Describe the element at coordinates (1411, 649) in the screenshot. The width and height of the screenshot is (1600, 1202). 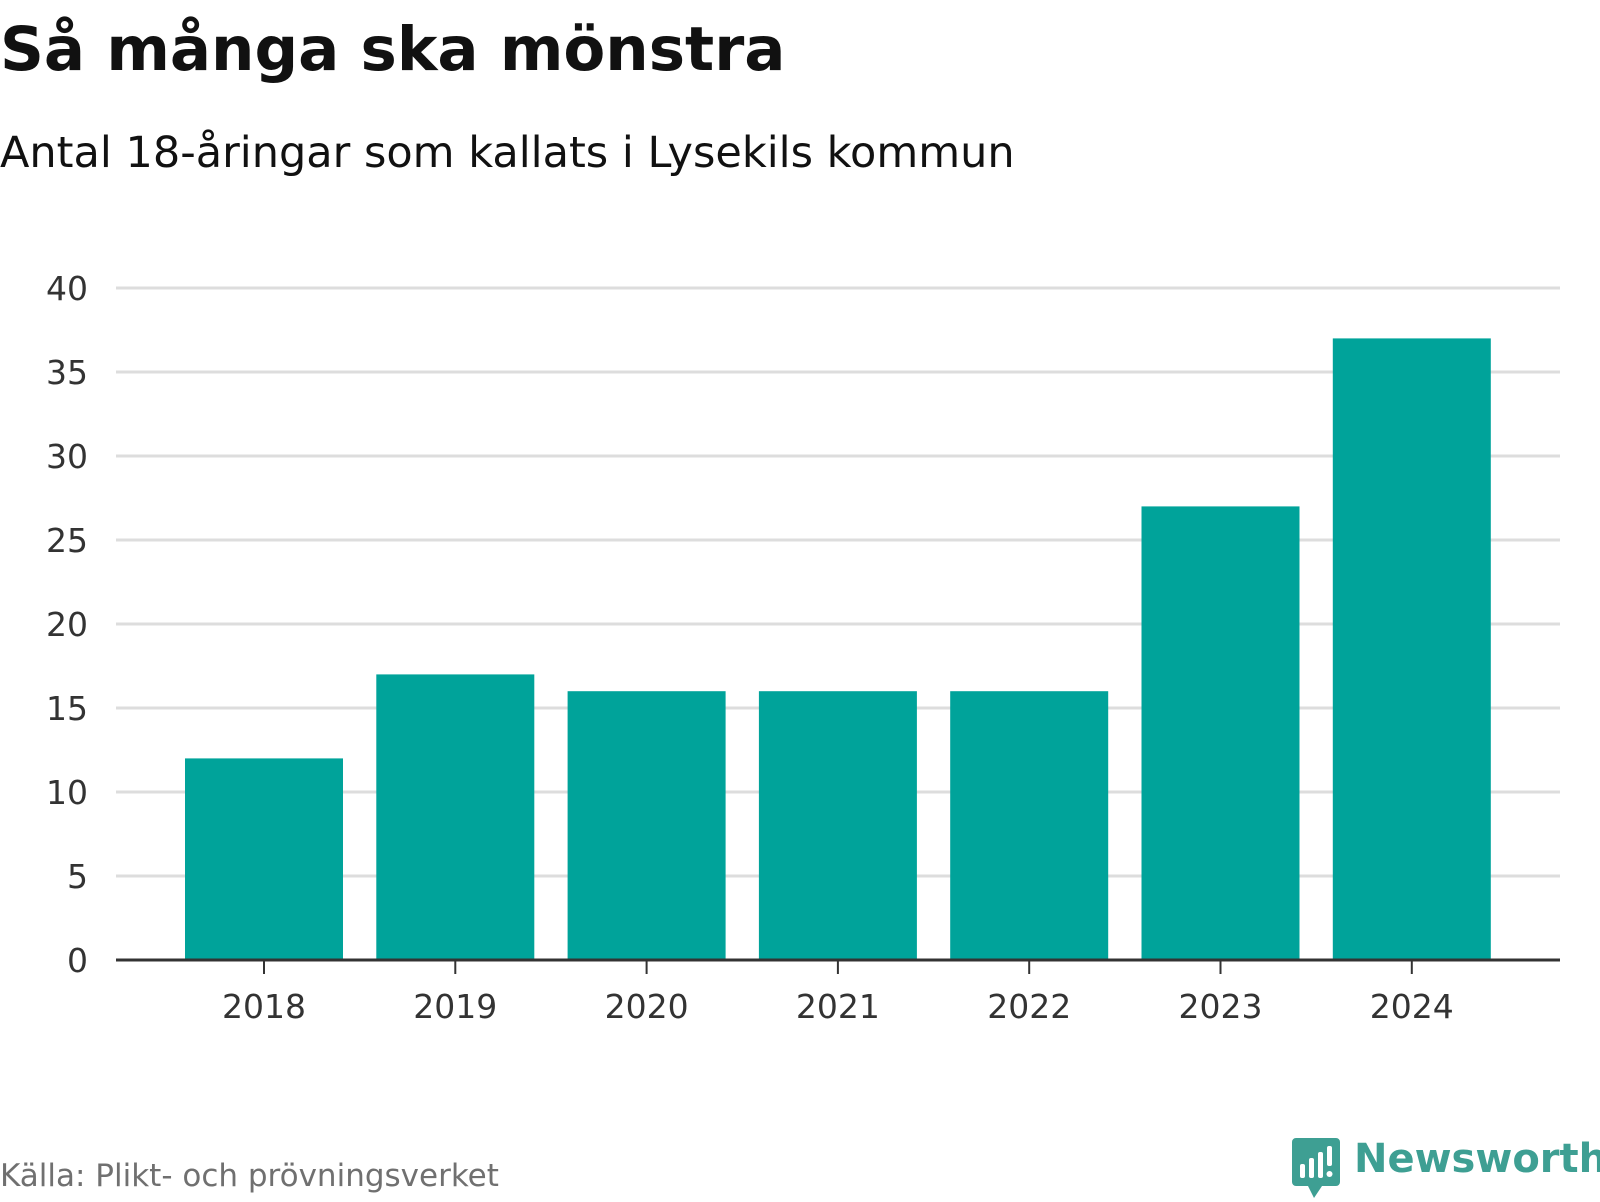
I see `bar-2024` at that location.